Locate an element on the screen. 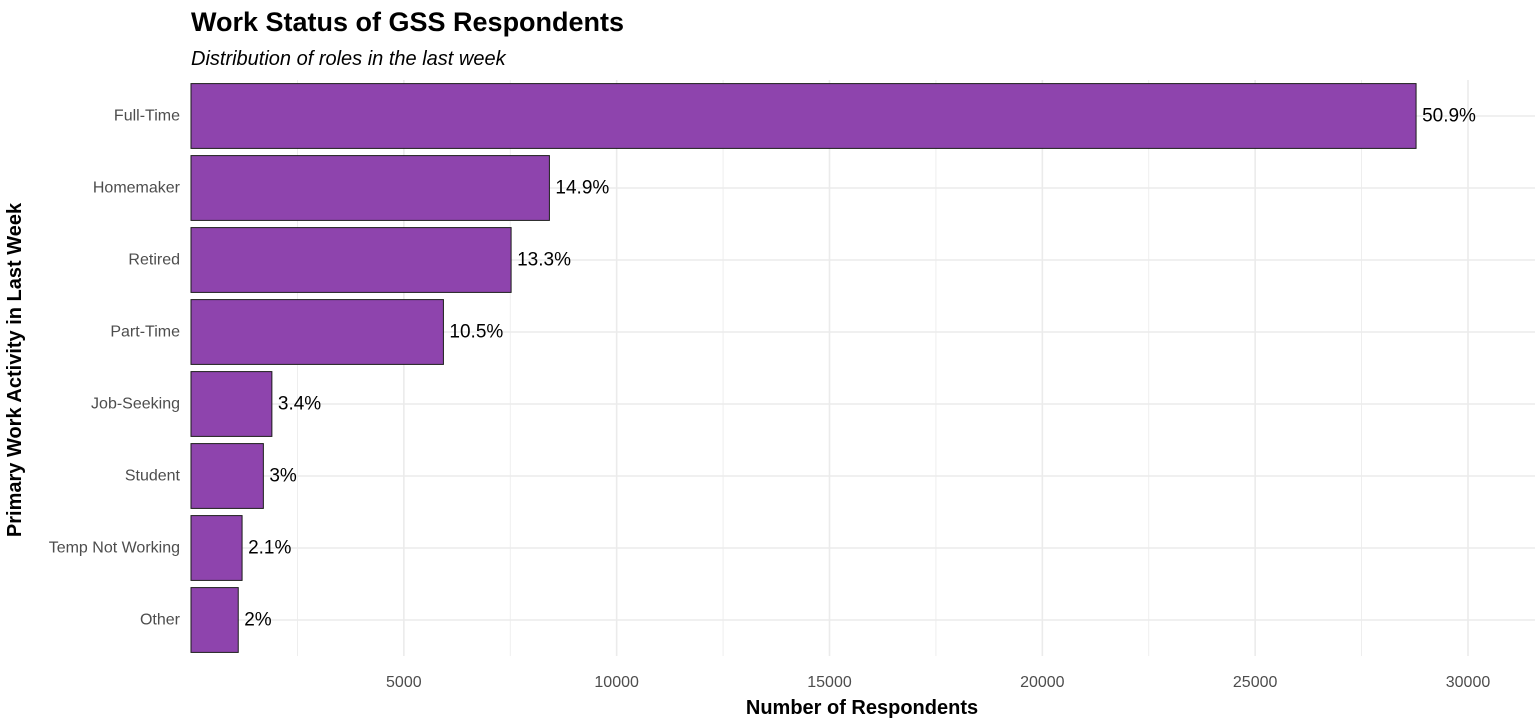 The width and height of the screenshot is (1535, 721). y-tick-label: Full-Time is located at coordinates (147, 116).